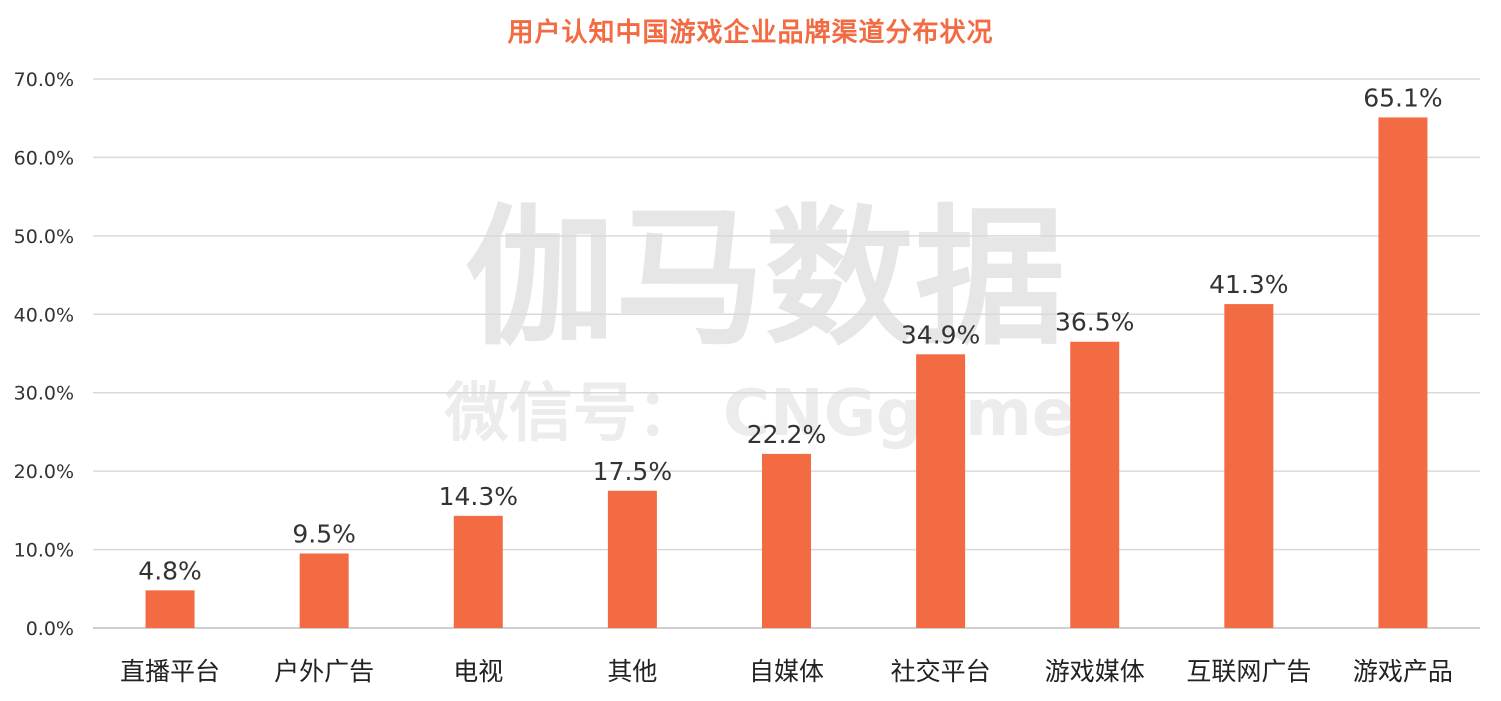 The height and width of the screenshot is (701, 1501). I want to click on data-label: 36.5%, so click(1094, 322).